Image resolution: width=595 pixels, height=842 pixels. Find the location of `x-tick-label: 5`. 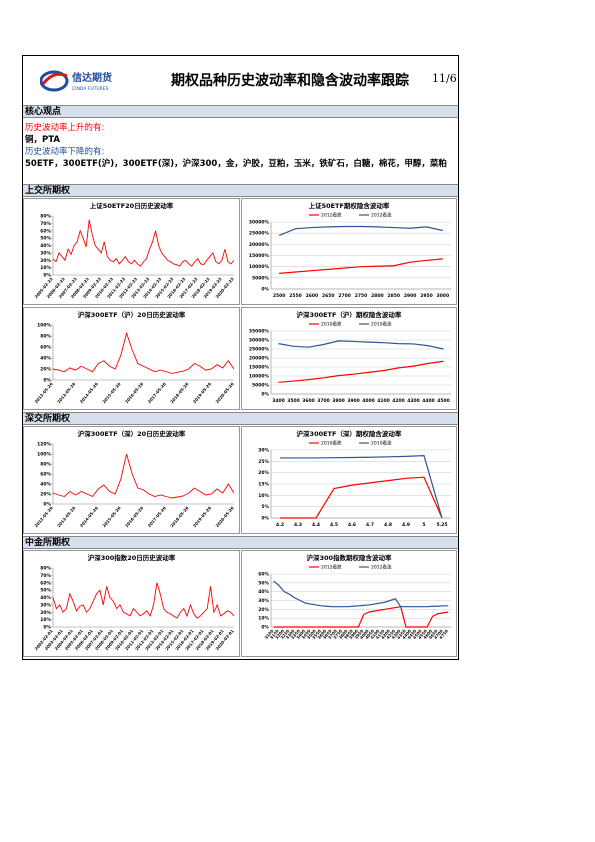

x-tick-label: 5 is located at coordinates (423, 525).